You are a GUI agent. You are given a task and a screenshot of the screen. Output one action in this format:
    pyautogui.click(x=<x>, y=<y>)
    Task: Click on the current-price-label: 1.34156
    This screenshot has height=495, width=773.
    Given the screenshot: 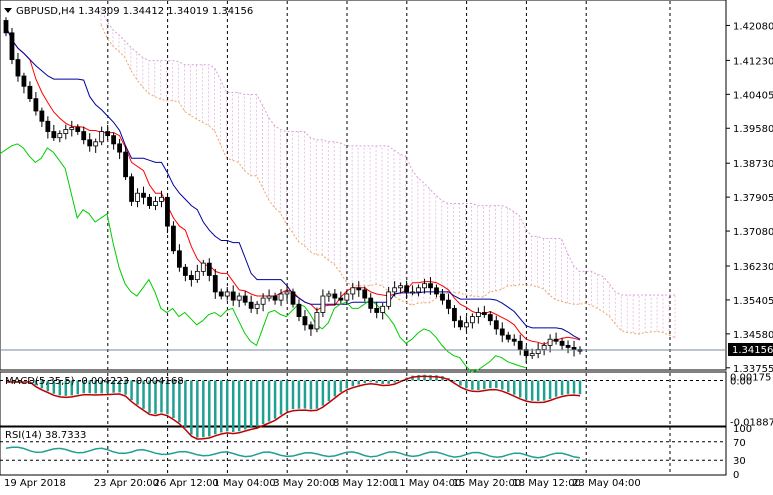 What is the action you would take?
    pyautogui.click(x=752, y=350)
    